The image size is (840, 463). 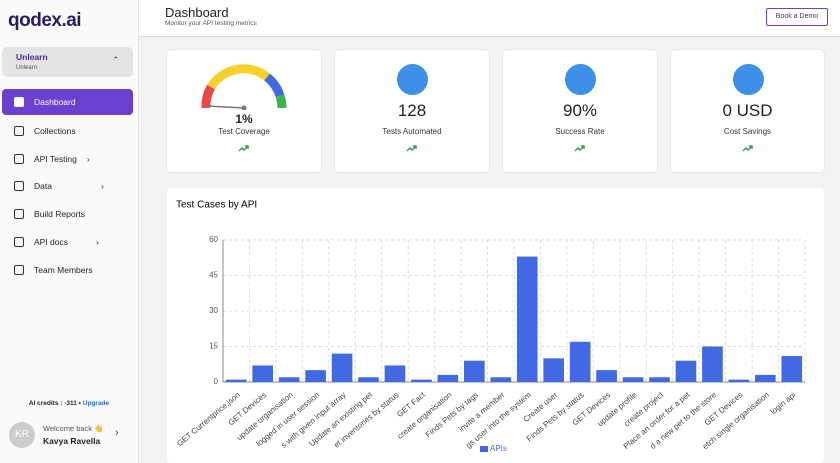 I want to click on metric-card: 1% Test Coverage, so click(x=244, y=111).